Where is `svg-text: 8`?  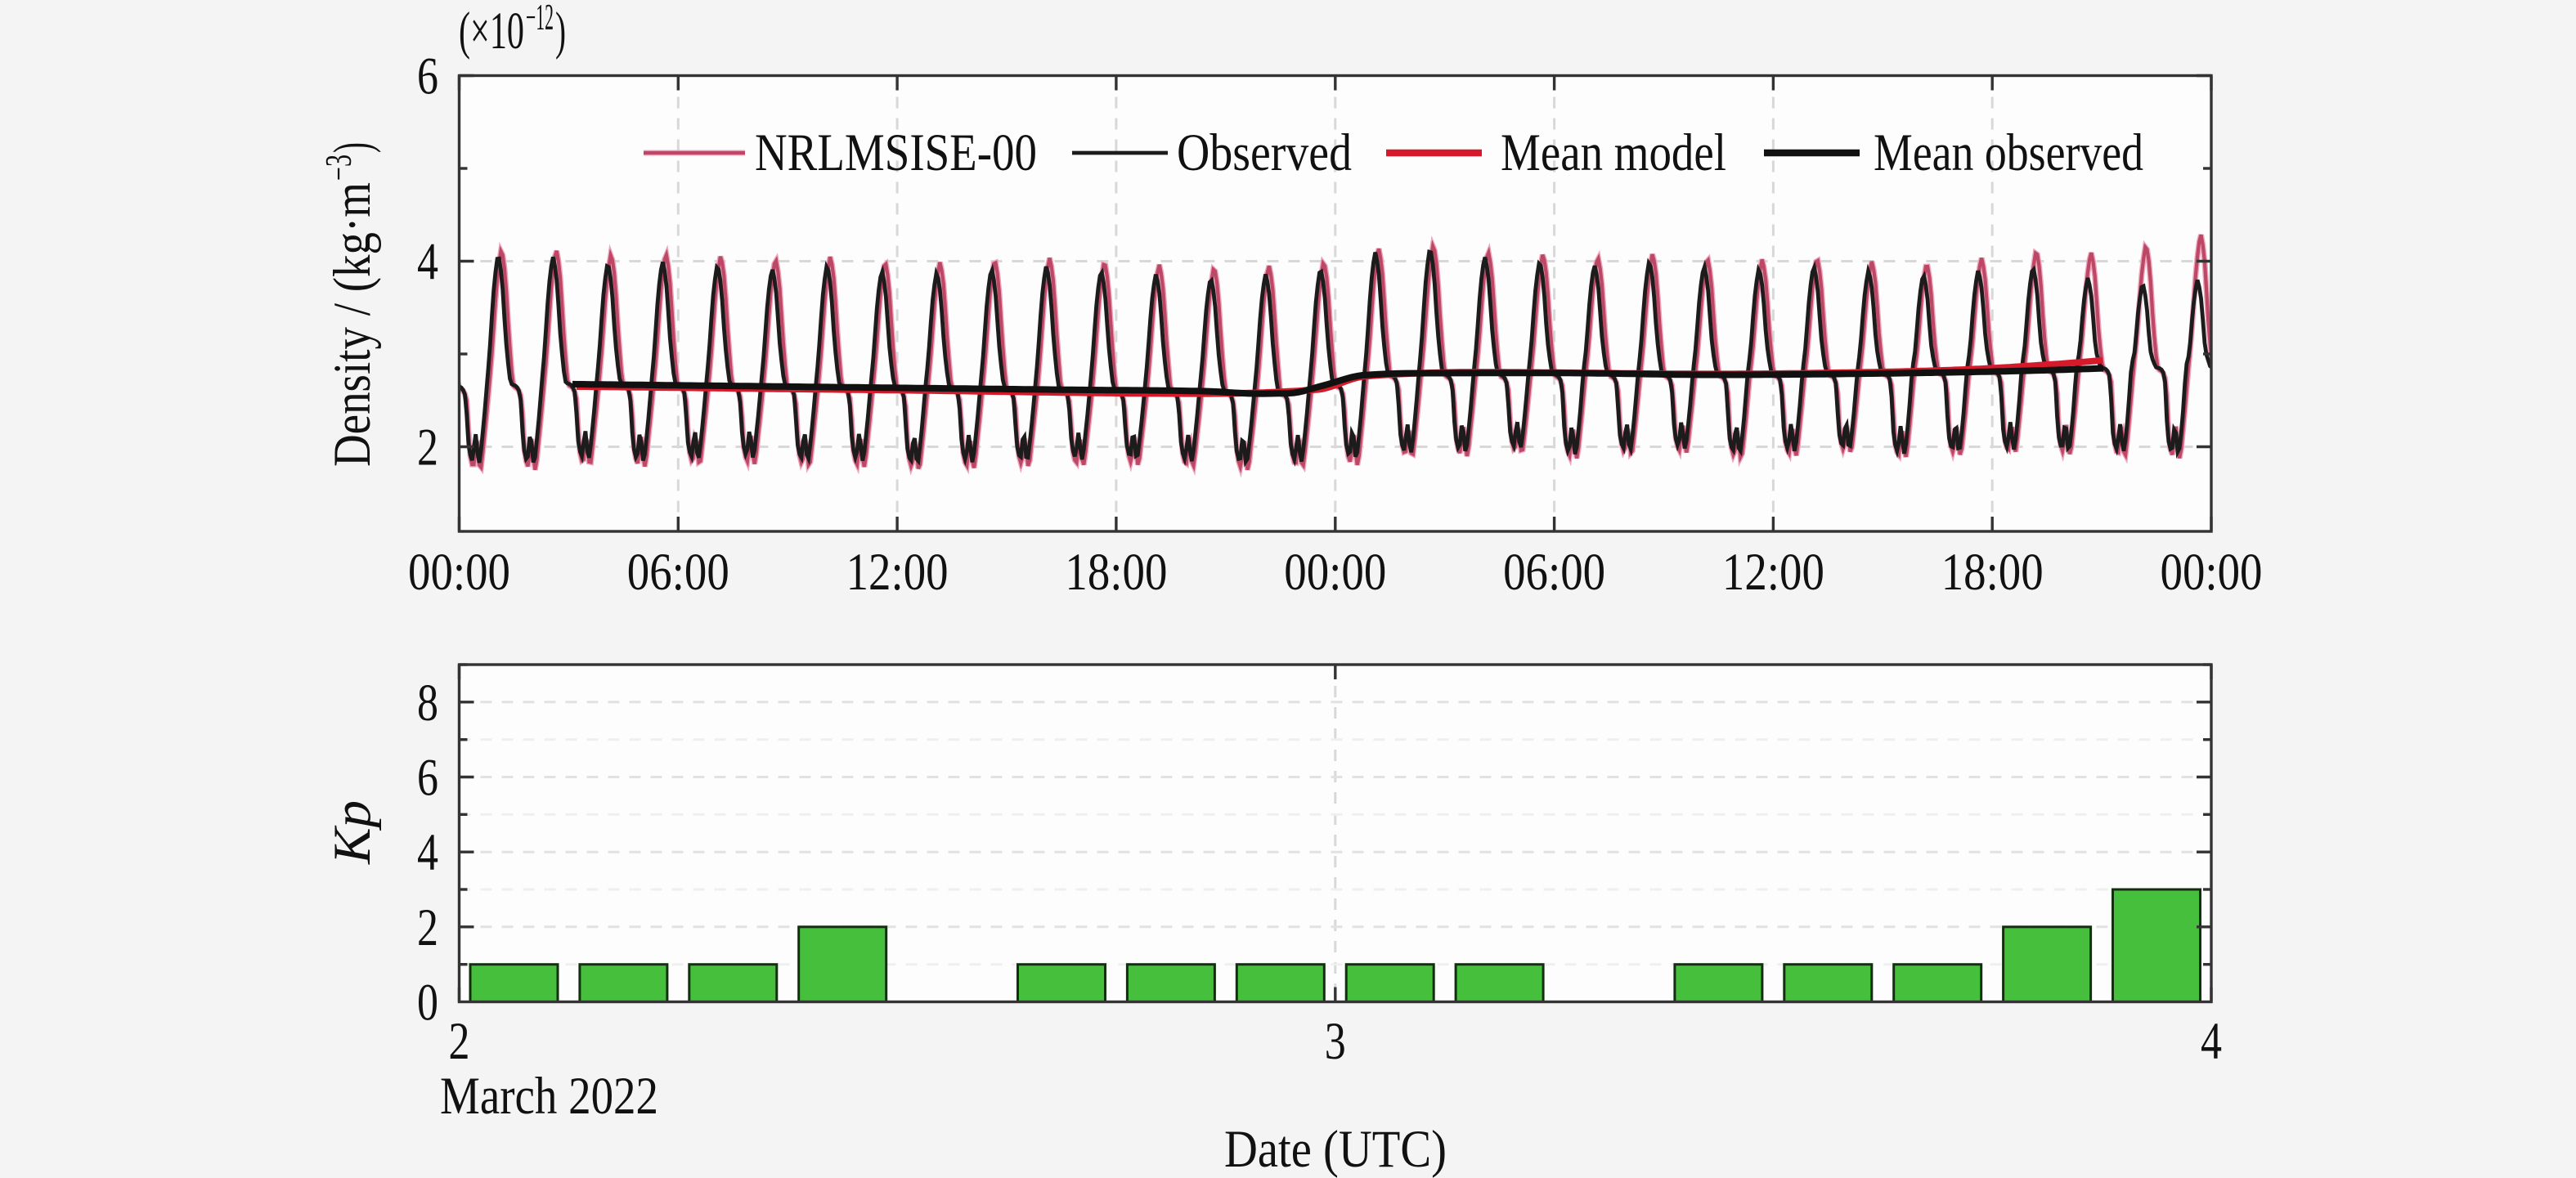 svg-text: 8 is located at coordinates (427, 703).